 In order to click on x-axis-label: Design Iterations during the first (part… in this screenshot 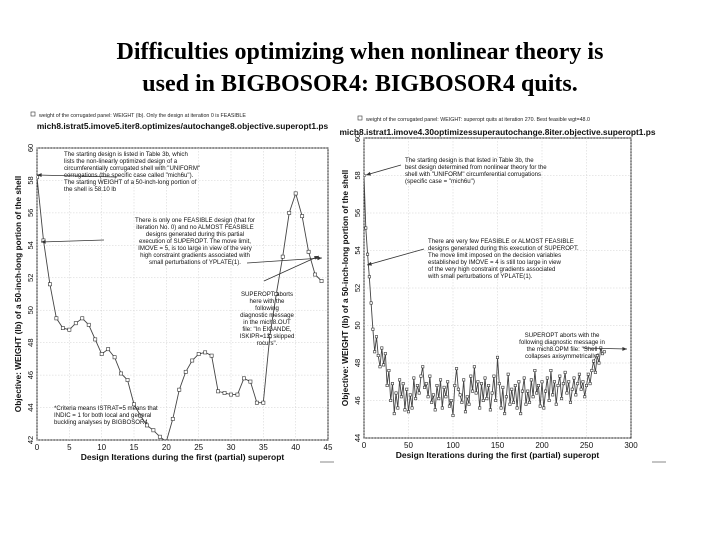, I will do `click(183, 457)`.